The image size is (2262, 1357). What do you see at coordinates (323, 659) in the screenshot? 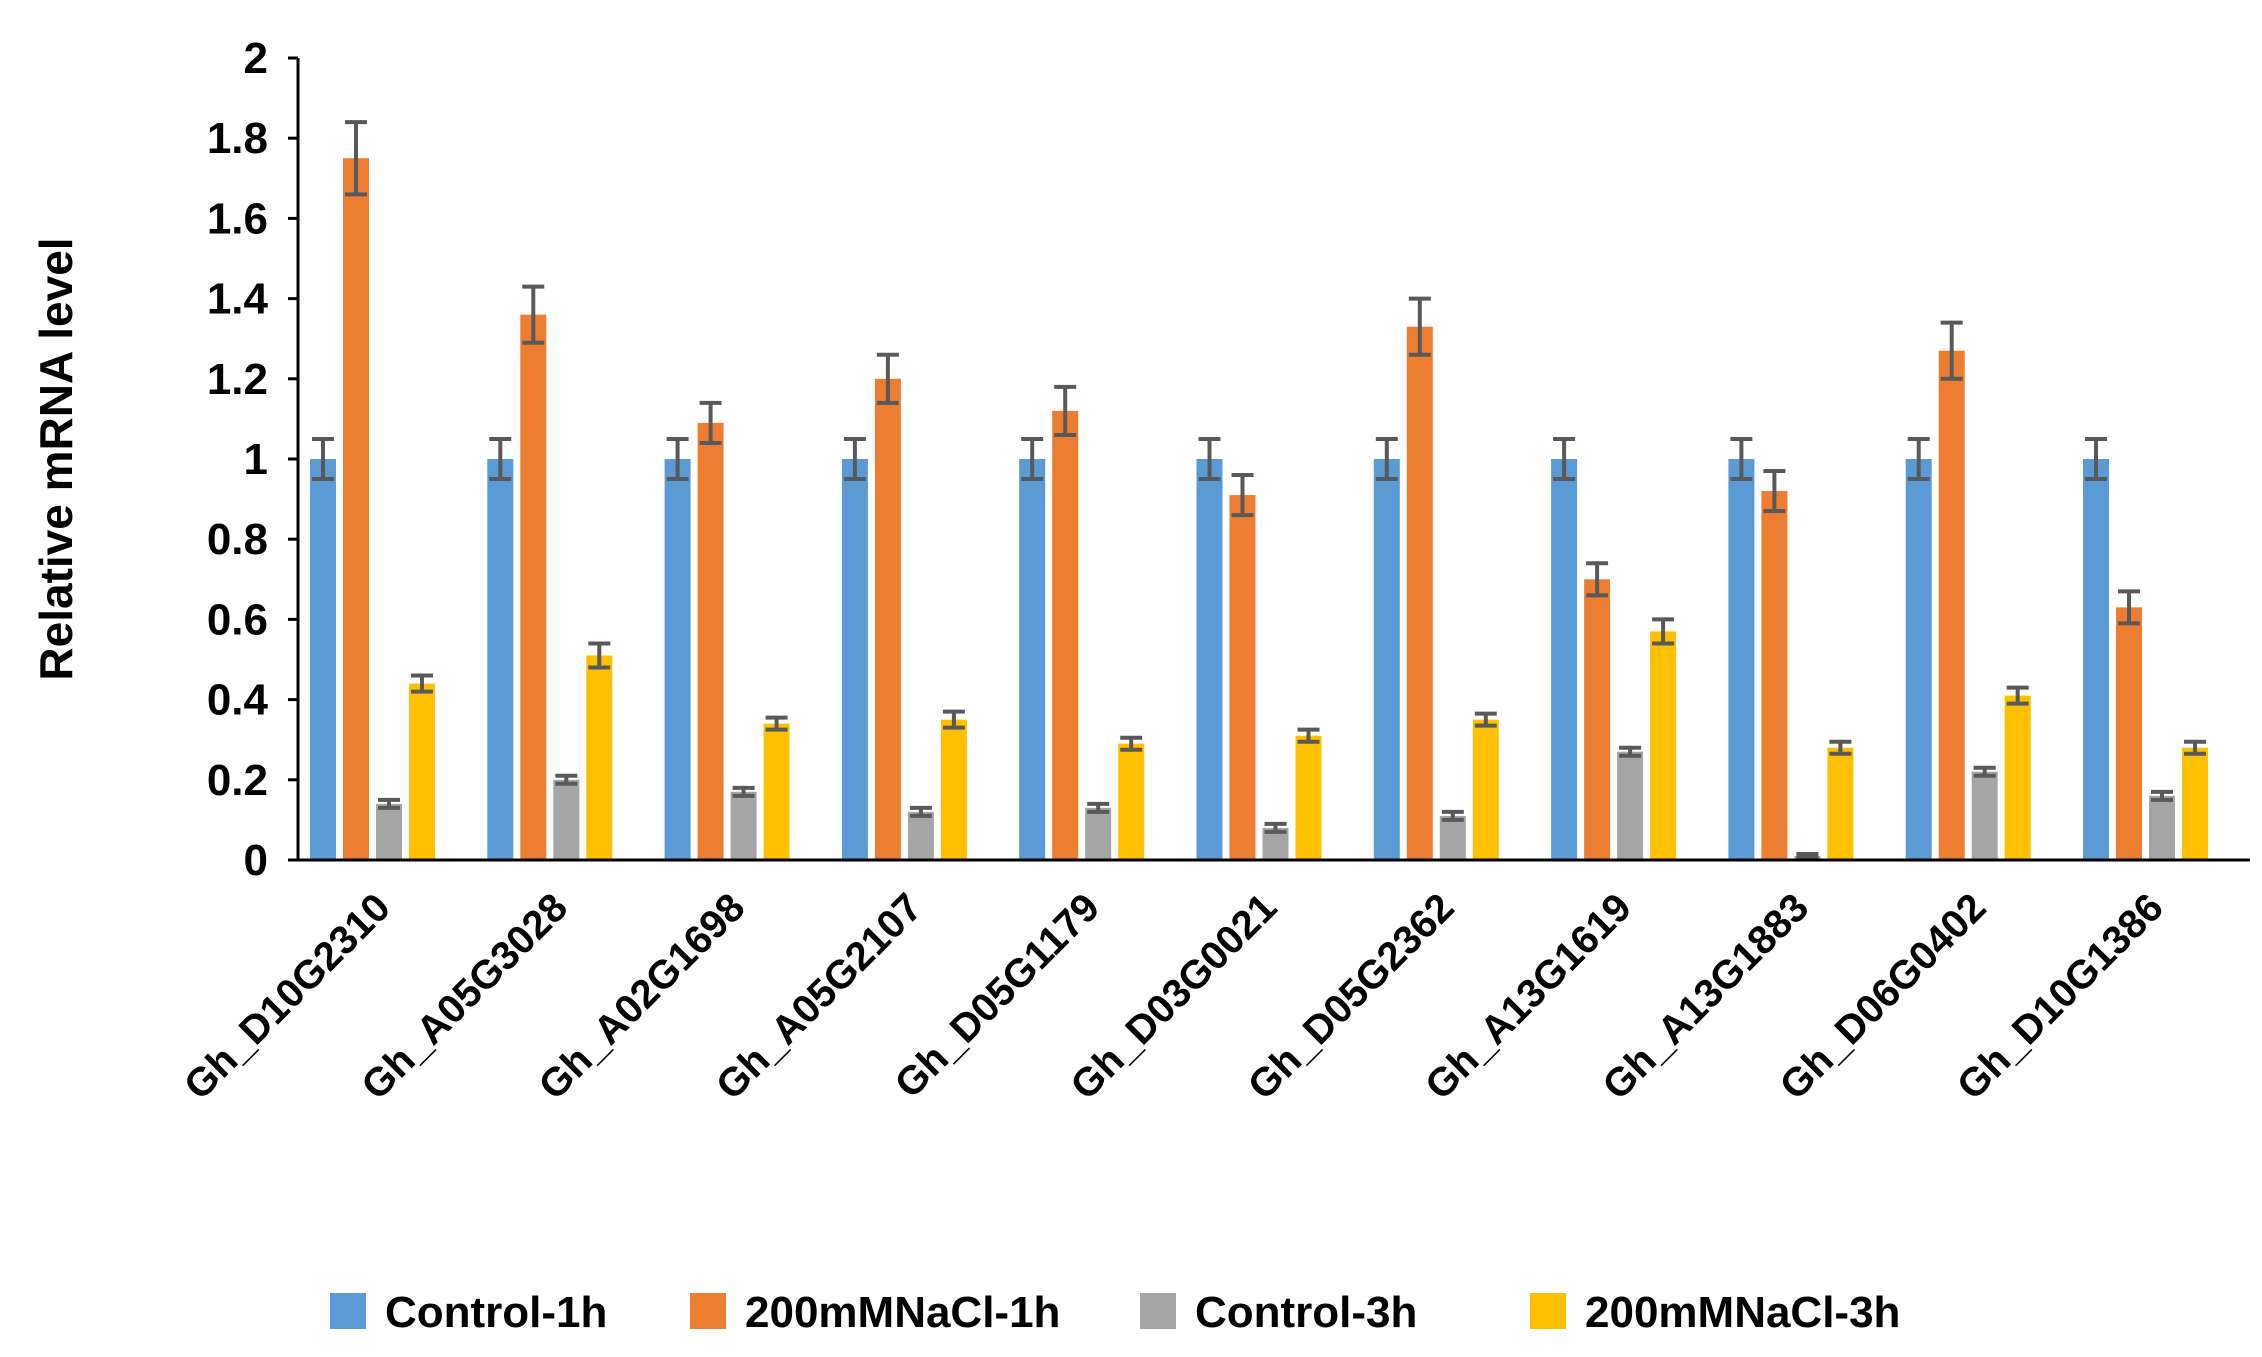
I see `bar-control-1h-gh-d10g2310` at bounding box center [323, 659].